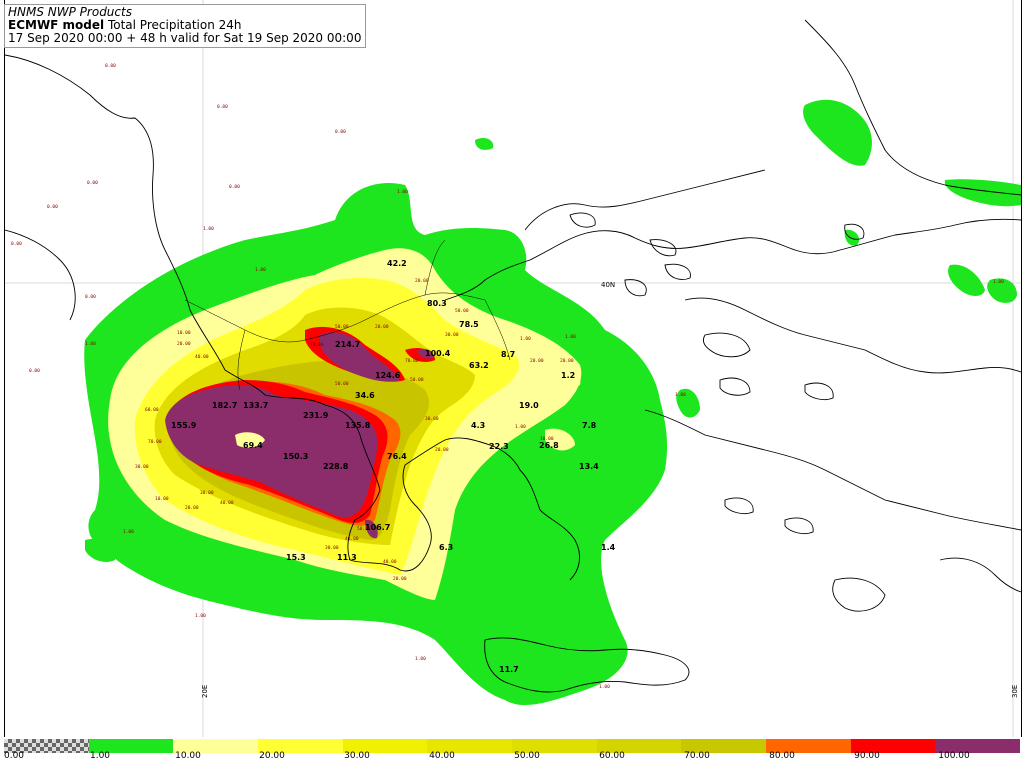 This screenshot has height=767, width=1024. Describe the element at coordinates (608, 547) in the screenshot. I see `value-label: 1.4` at that location.